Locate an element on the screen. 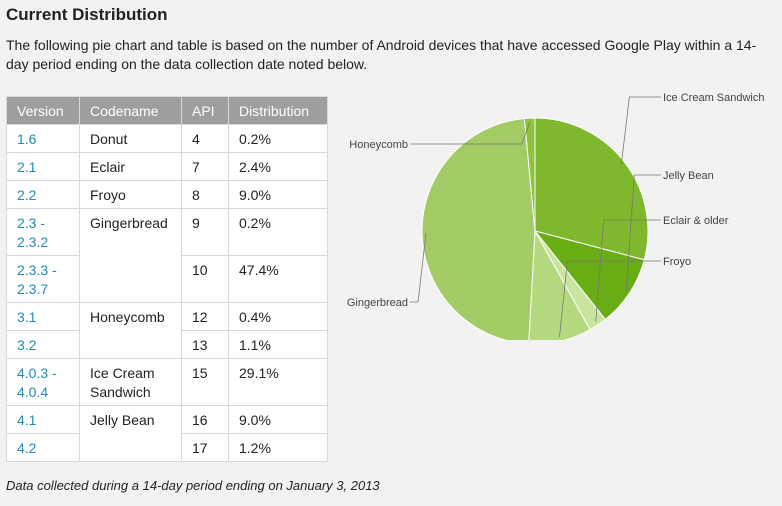 The height and width of the screenshot is (506, 782). table-row: 1.6 Donut 4 0.2% is located at coordinates (167, 138).